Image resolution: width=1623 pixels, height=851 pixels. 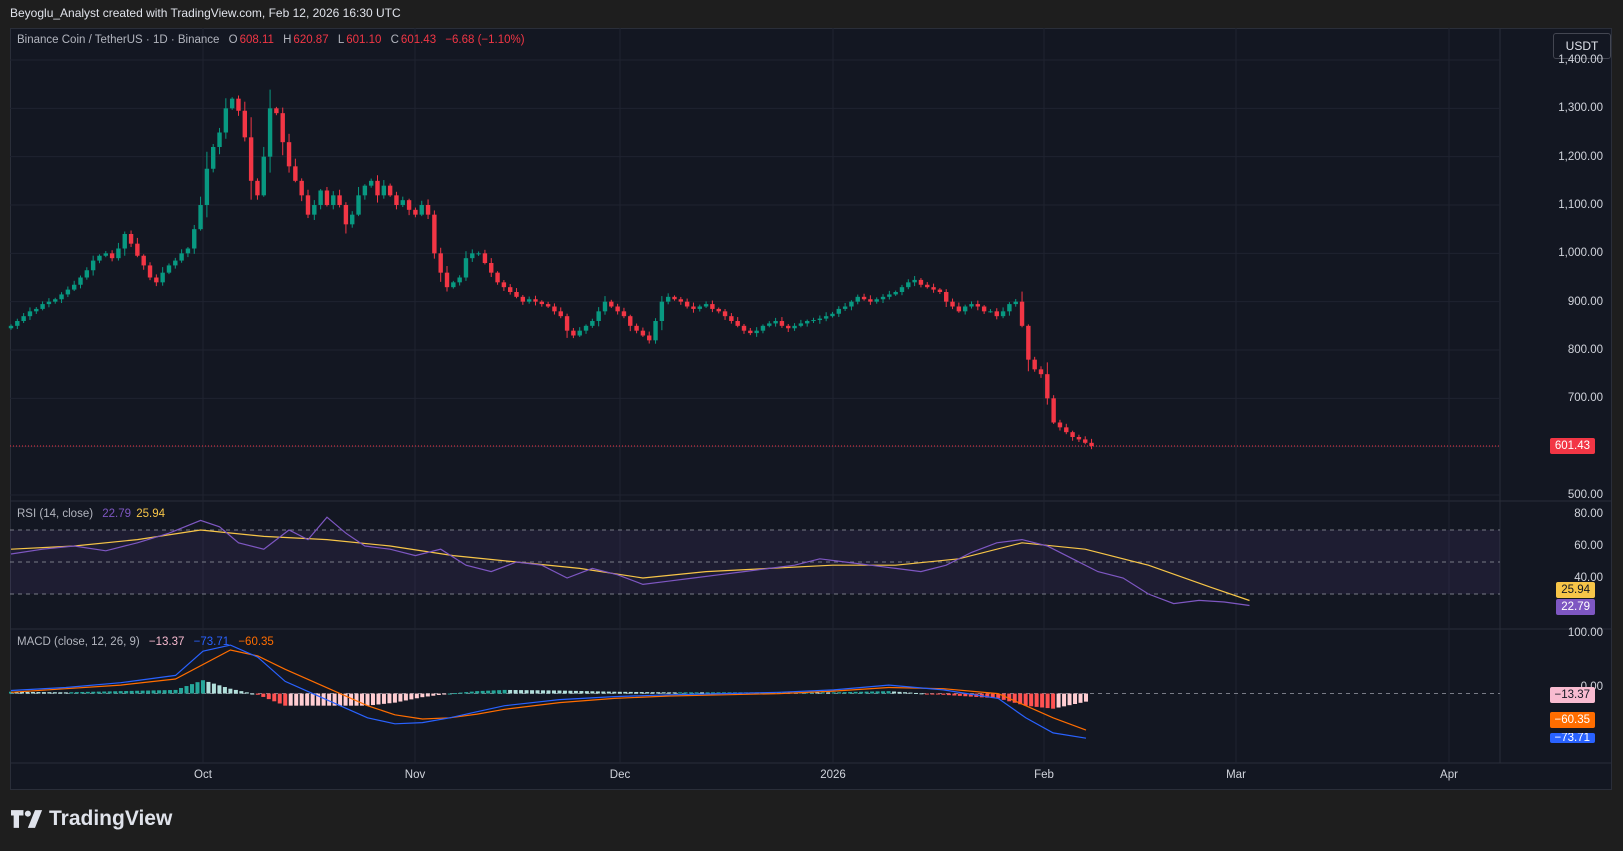 I want to click on macd-axis-label: 100.00, so click(x=1585, y=633).